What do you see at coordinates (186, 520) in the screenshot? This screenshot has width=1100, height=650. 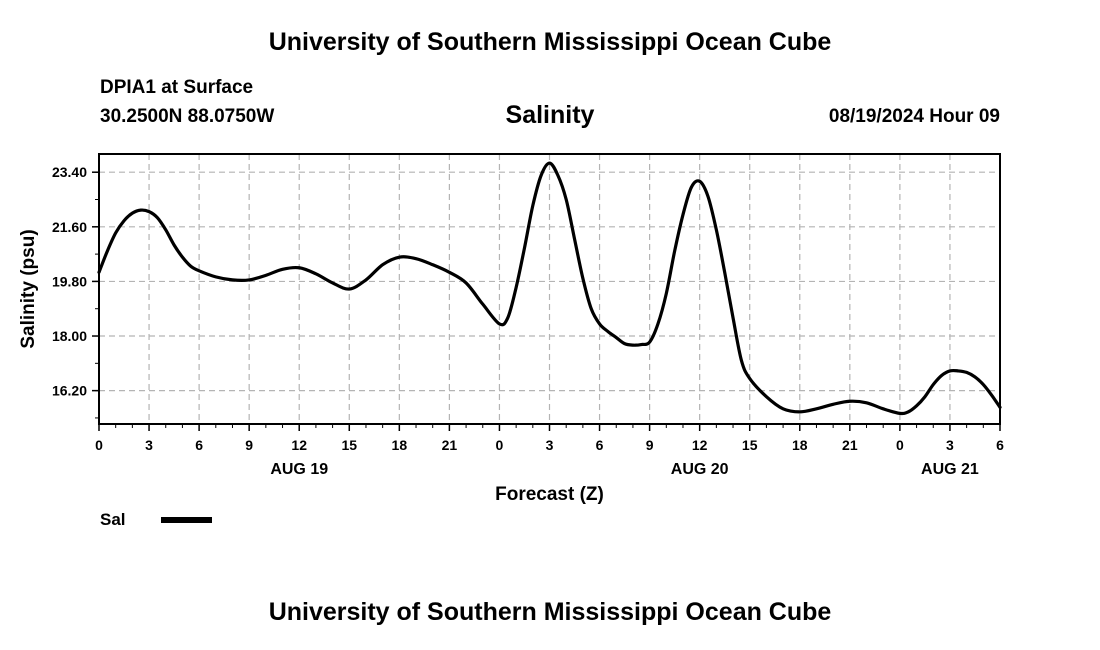 I see `legend-swatch` at bounding box center [186, 520].